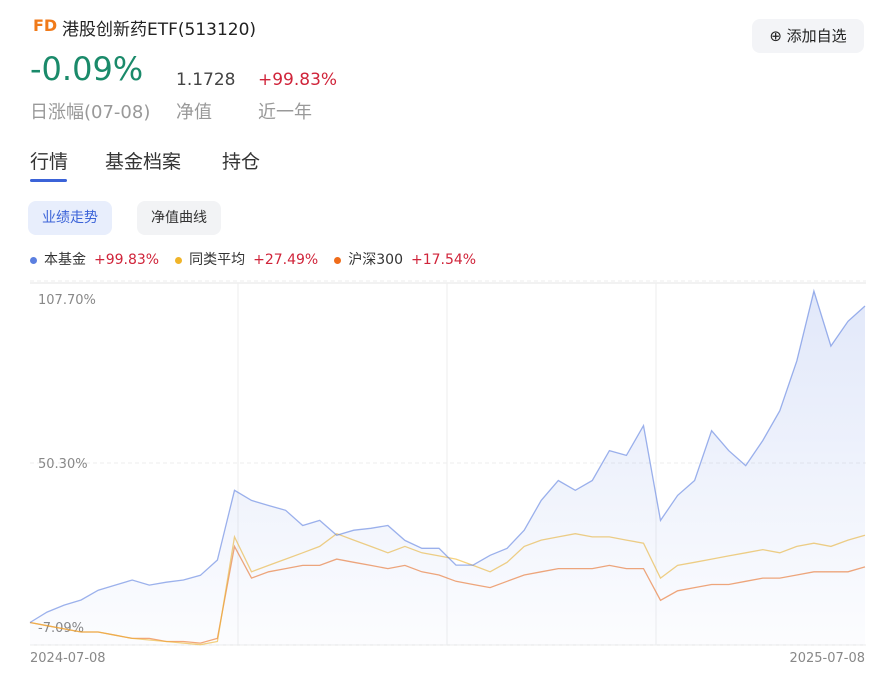  I want to click on fund-title: 港股创新药ETF(513120), so click(159, 30).